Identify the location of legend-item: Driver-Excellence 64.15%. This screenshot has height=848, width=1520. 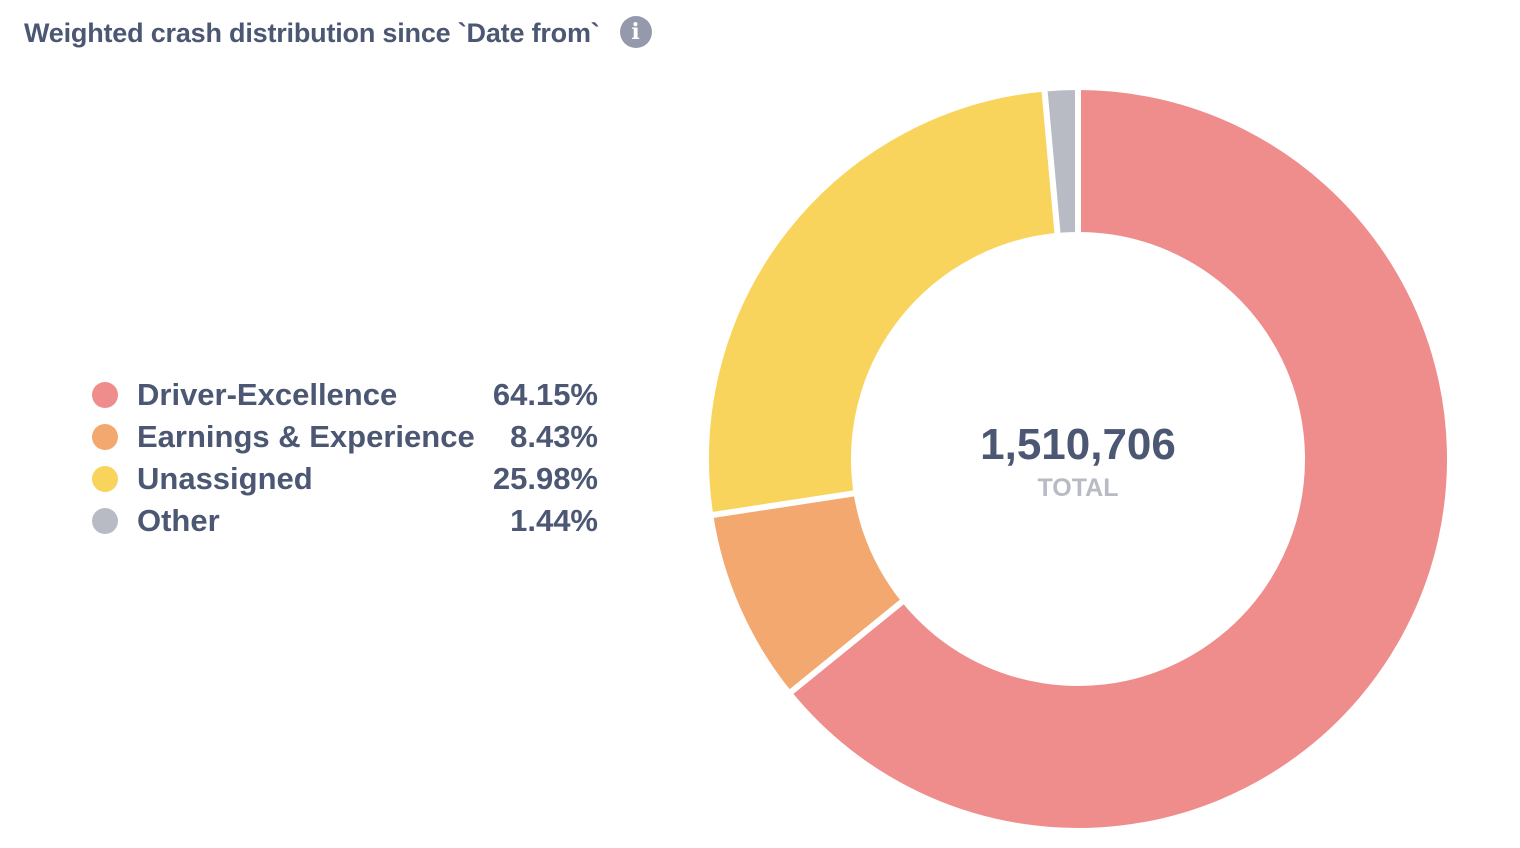
(345, 395).